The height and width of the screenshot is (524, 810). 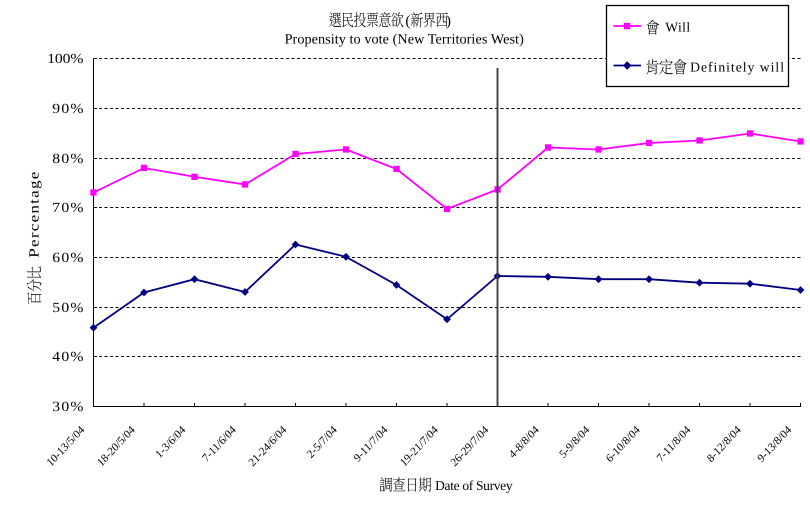 I want to click on svg-text: Date of Survey, so click(x=474, y=485).